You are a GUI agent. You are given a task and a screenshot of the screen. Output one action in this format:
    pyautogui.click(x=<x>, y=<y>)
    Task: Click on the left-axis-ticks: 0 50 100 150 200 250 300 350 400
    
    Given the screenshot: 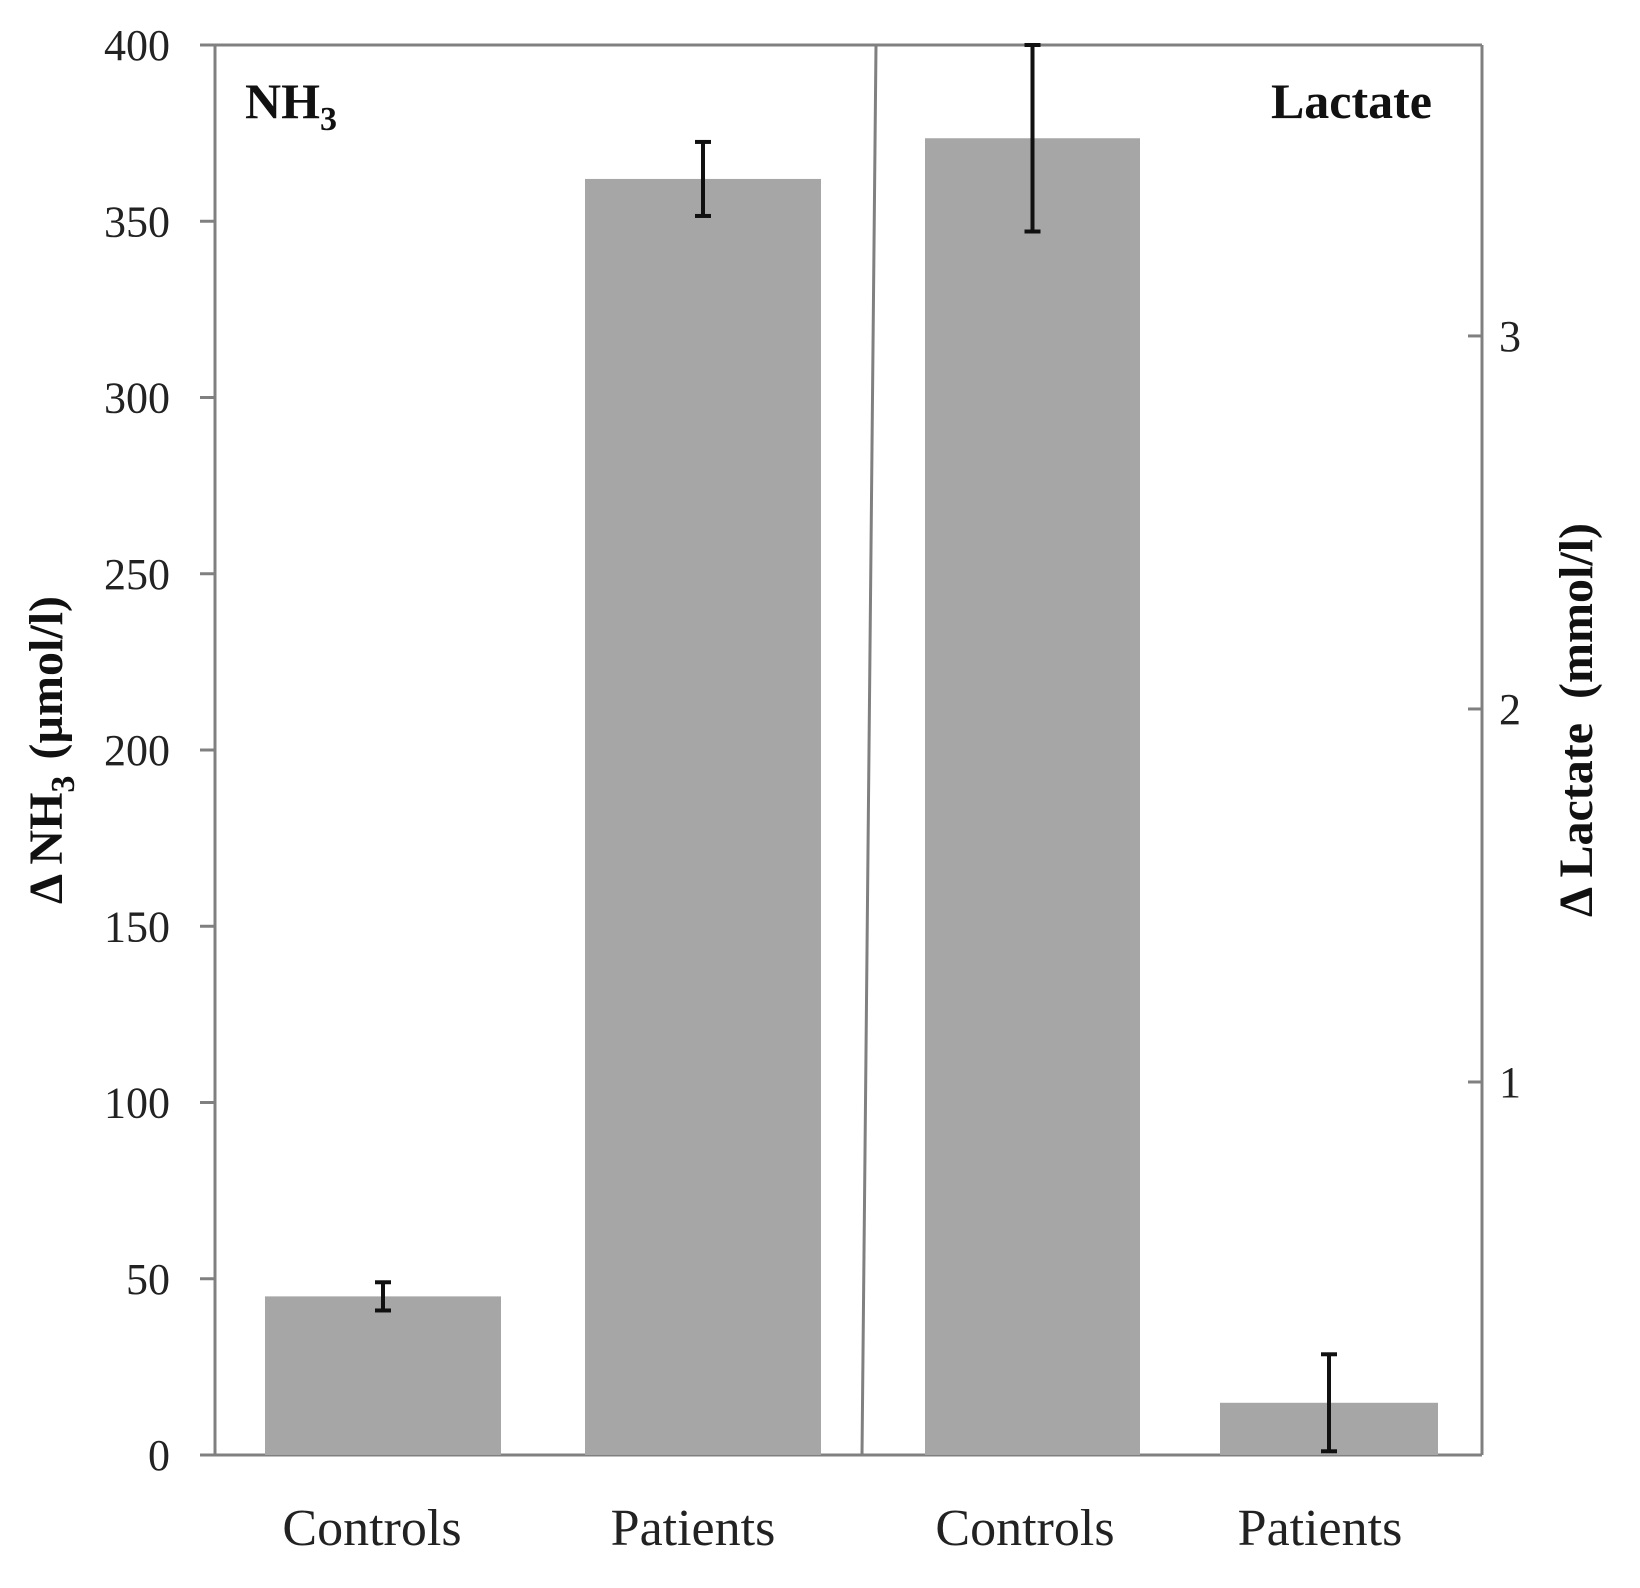 What is the action you would take?
    pyautogui.click(x=159, y=750)
    